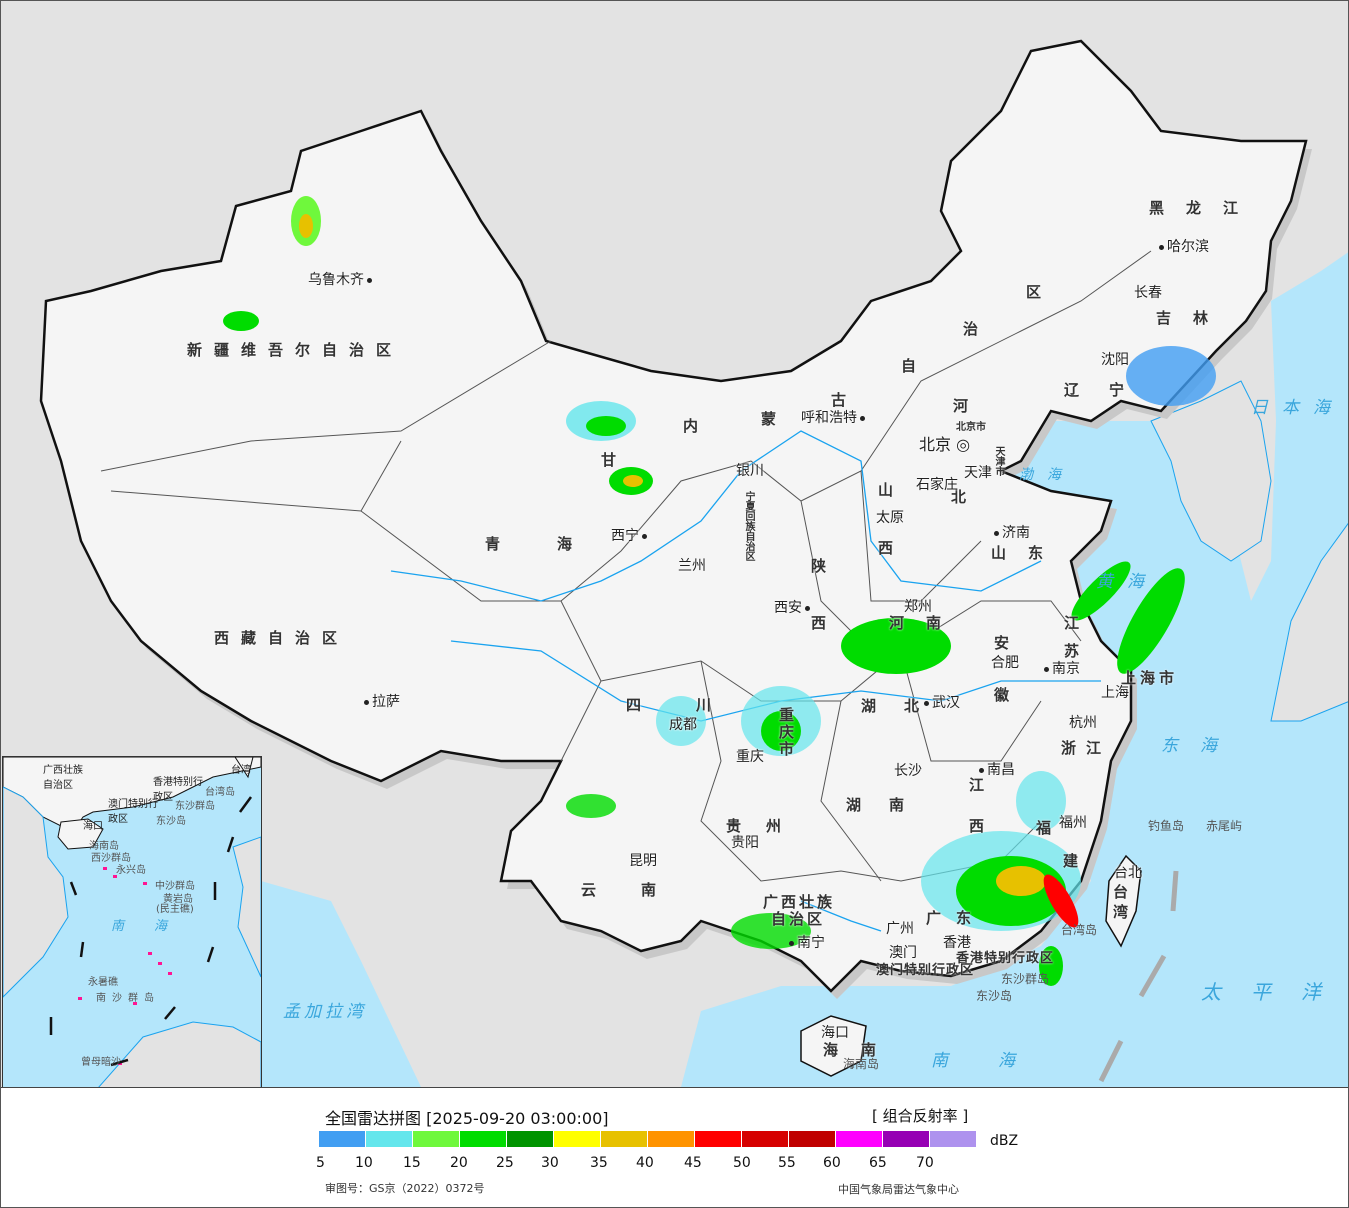  Describe the element at coordinates (775, 419) in the screenshot. I see `province-label: 蒙` at that location.